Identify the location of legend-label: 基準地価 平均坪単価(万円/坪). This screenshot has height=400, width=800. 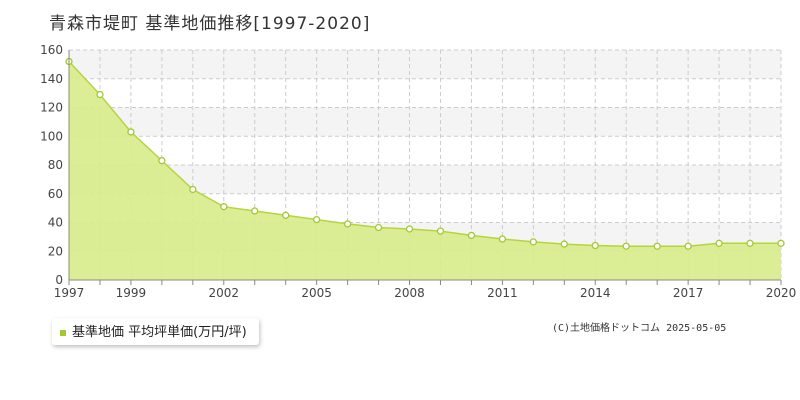
(159, 332).